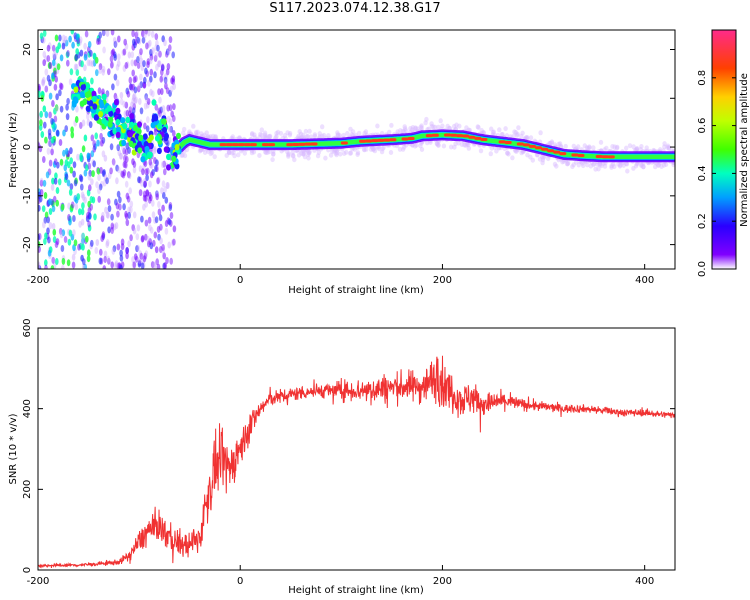 This screenshot has height=600, width=750. Describe the element at coordinates (38, 581) in the screenshot. I see `x-tick-label: -200` at that location.